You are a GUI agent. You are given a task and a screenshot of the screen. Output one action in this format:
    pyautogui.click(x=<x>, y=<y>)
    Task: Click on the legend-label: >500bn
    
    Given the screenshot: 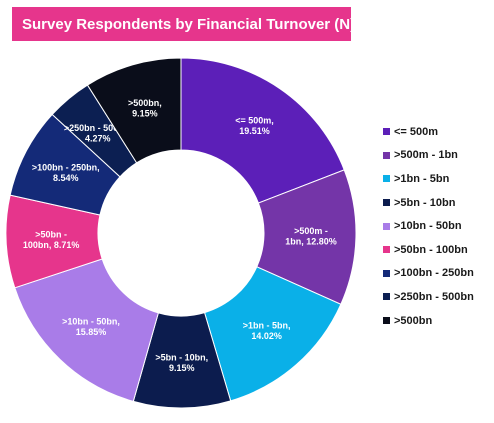 What is the action you would take?
    pyautogui.click(x=413, y=320)
    